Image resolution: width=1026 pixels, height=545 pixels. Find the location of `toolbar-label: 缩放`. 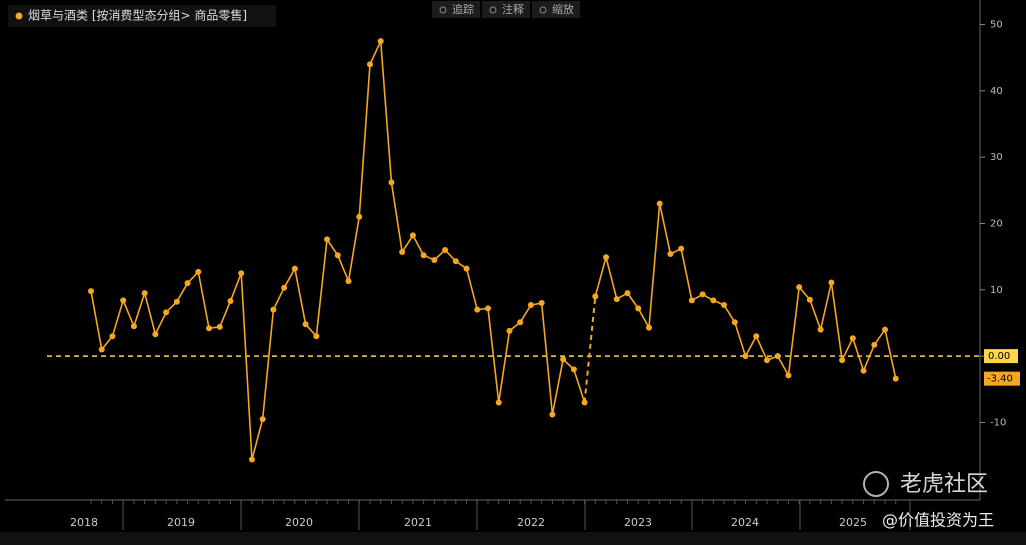

toolbar-label: 缩放 is located at coordinates (563, 9).